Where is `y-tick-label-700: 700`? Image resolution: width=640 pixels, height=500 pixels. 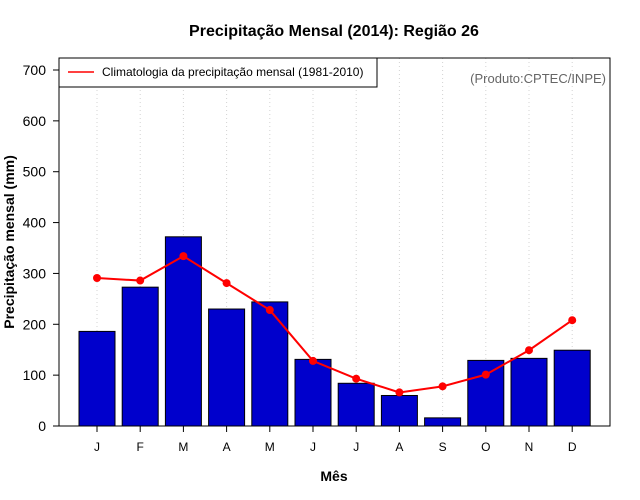
y-tick-label-700: 700 is located at coordinates (35, 70).